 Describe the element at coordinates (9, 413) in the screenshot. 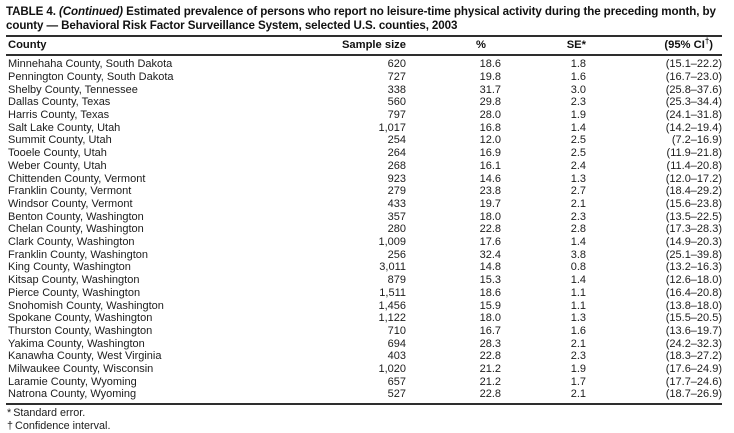

I see `footnote-marker: *` at that location.